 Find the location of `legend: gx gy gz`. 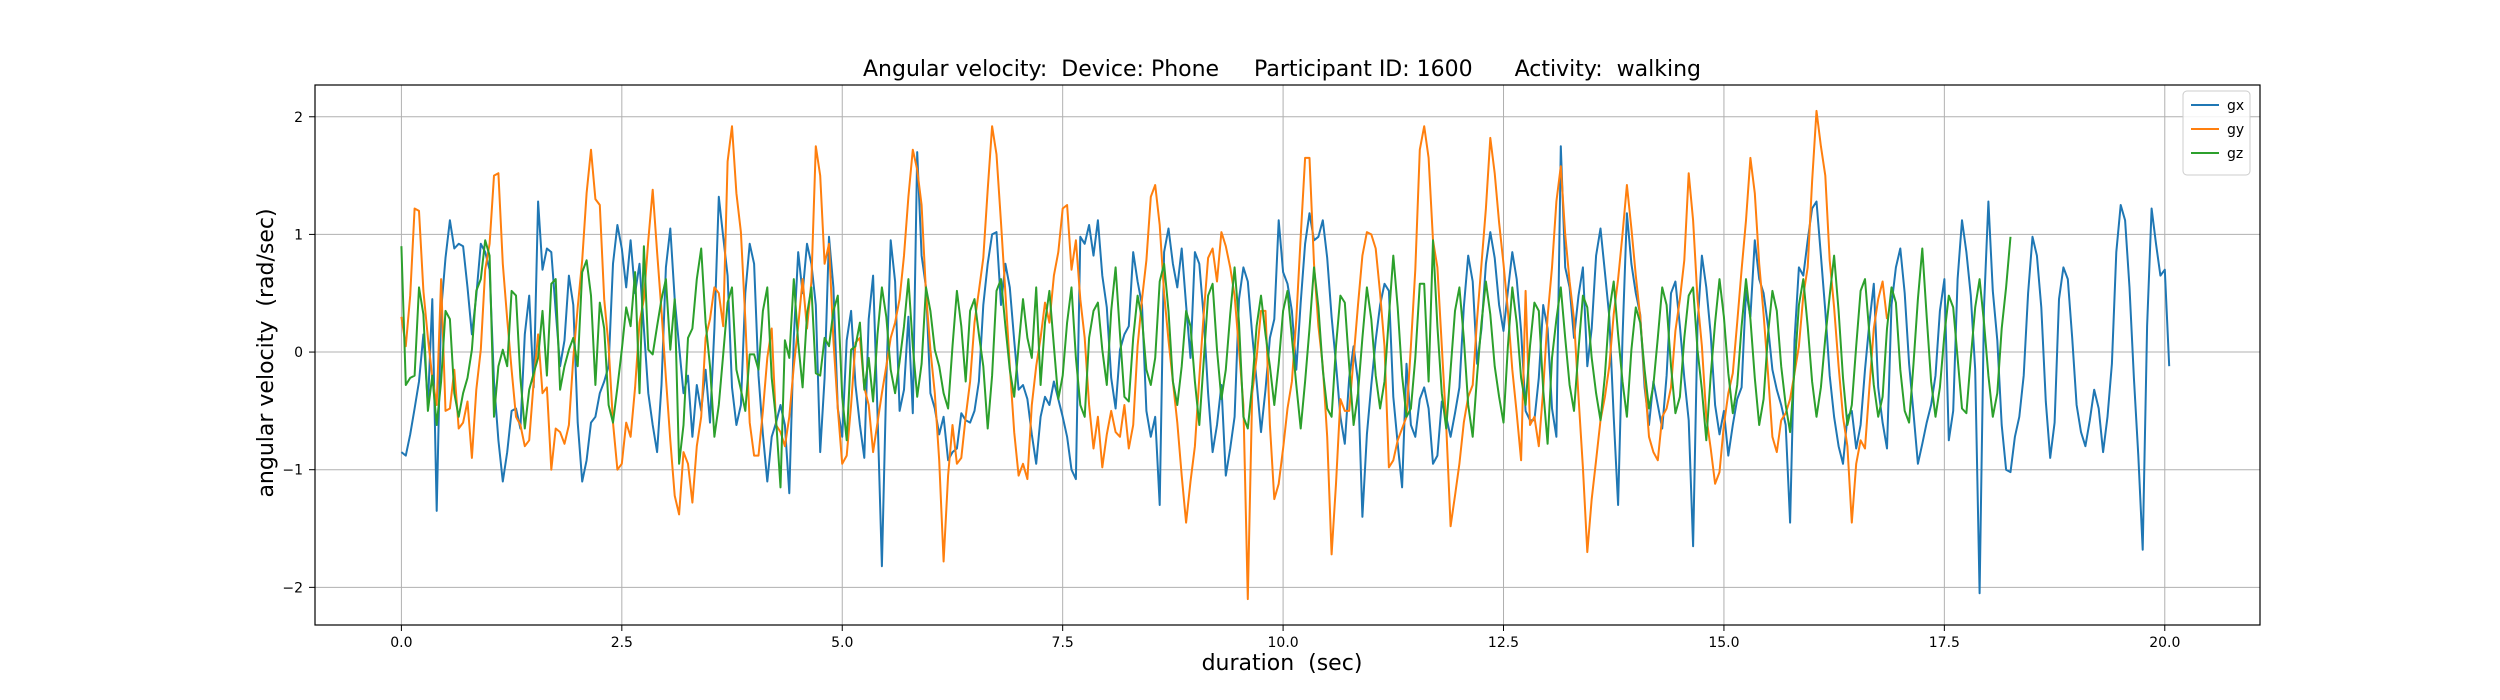

legend: gx gy gz is located at coordinates (2216, 133).